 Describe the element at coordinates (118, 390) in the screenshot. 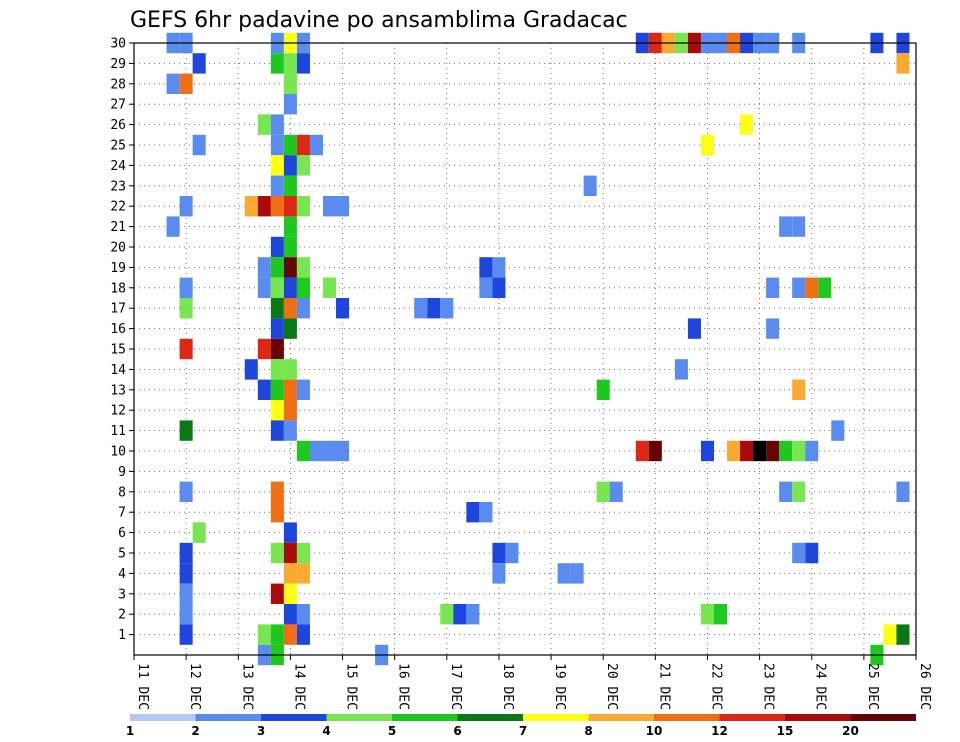

I see `y-tick-label: 13` at that location.